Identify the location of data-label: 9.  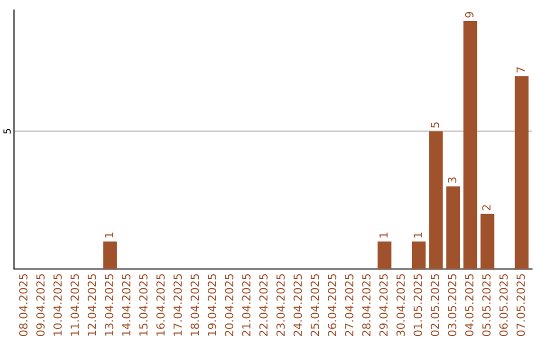
(469, 15).